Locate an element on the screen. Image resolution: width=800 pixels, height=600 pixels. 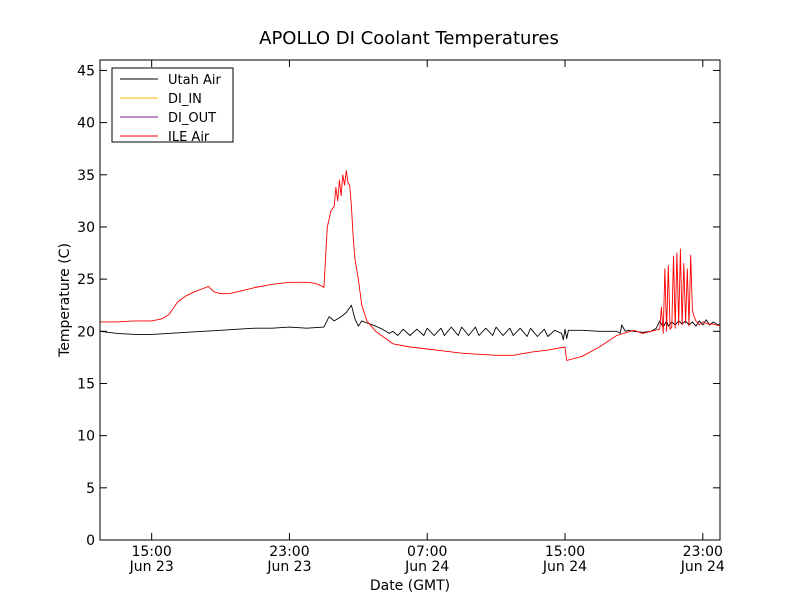
legend-entry: DI_IN is located at coordinates (185, 99).